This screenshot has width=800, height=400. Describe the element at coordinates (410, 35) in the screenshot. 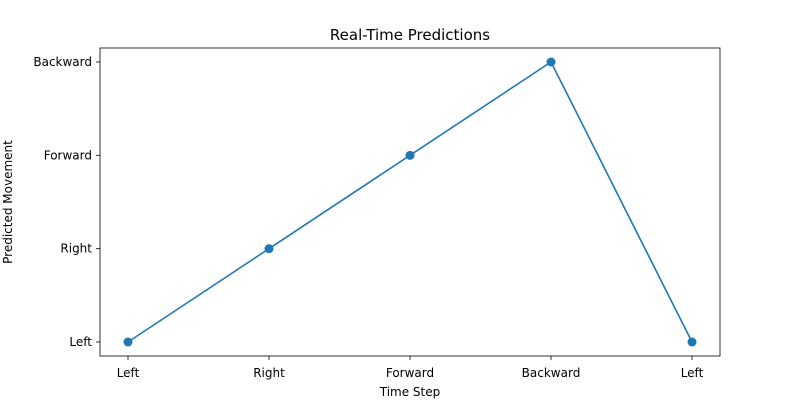

I see `chart-title: Real-Time Predictions` at that location.